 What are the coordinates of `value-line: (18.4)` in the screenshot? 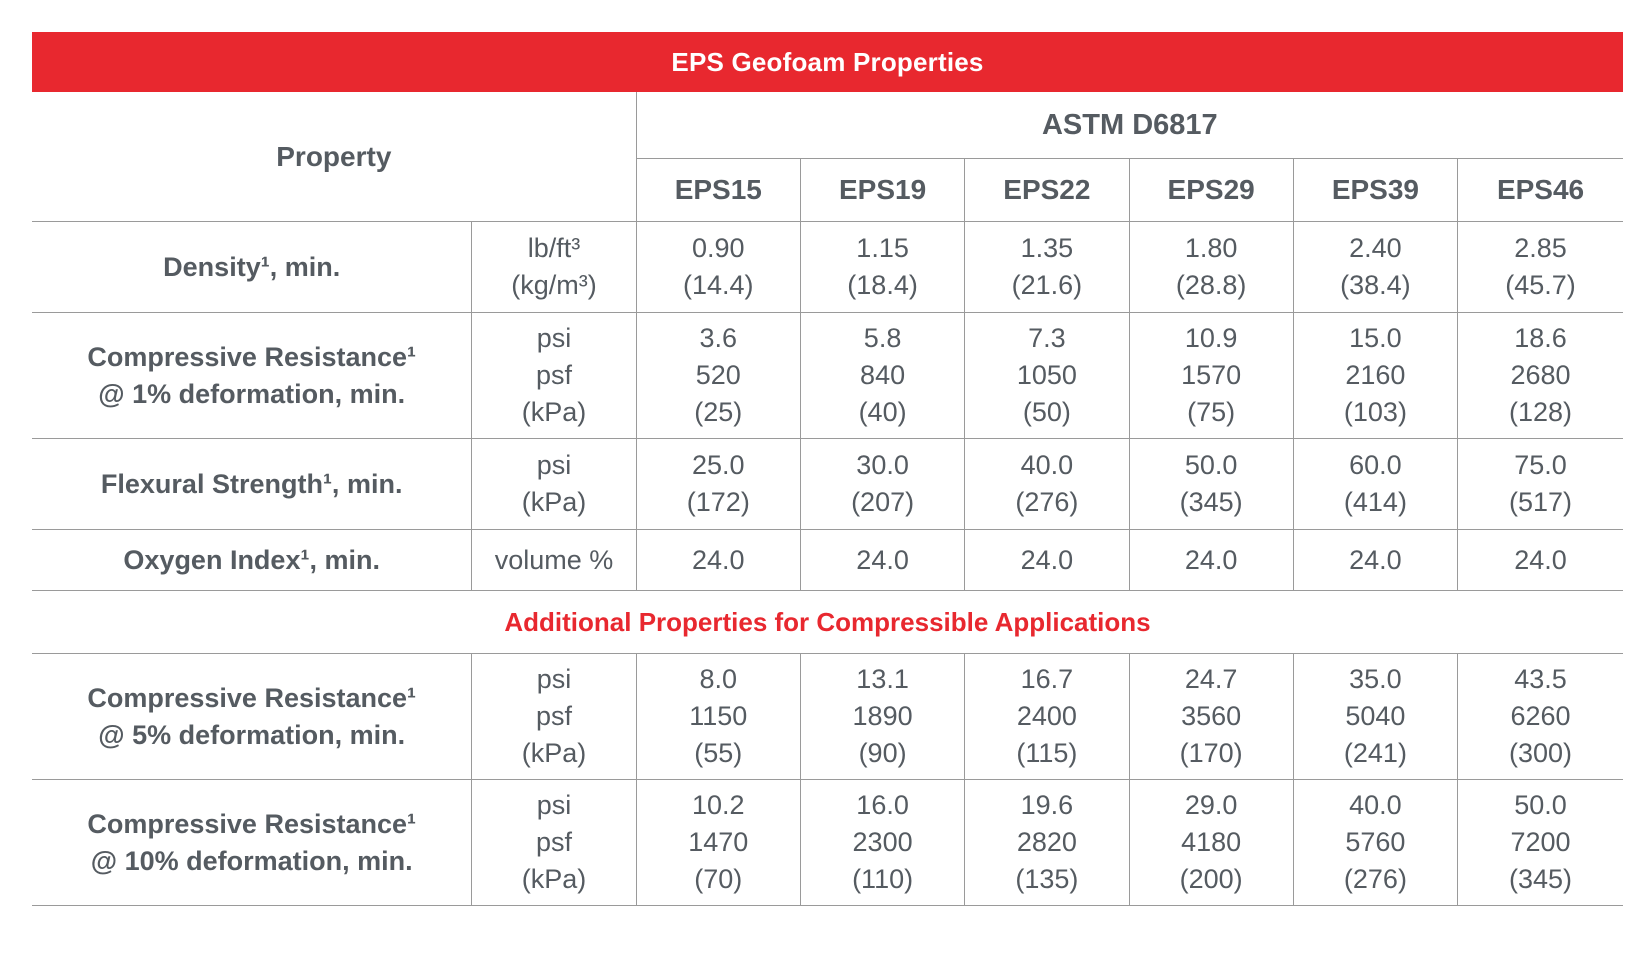 It's located at (882, 285).